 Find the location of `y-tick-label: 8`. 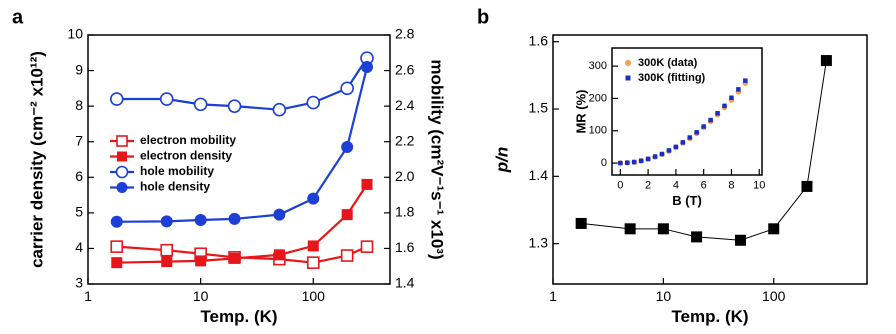

y-tick-label: 8 is located at coordinates (79, 105).